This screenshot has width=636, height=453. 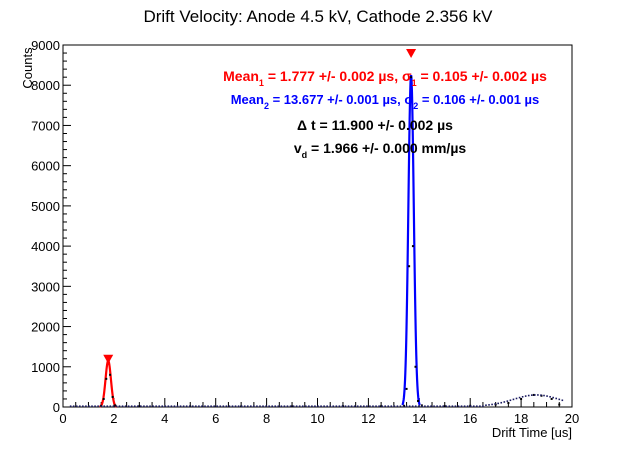 I want to click on x-tick-label: 18, so click(x=521, y=418).